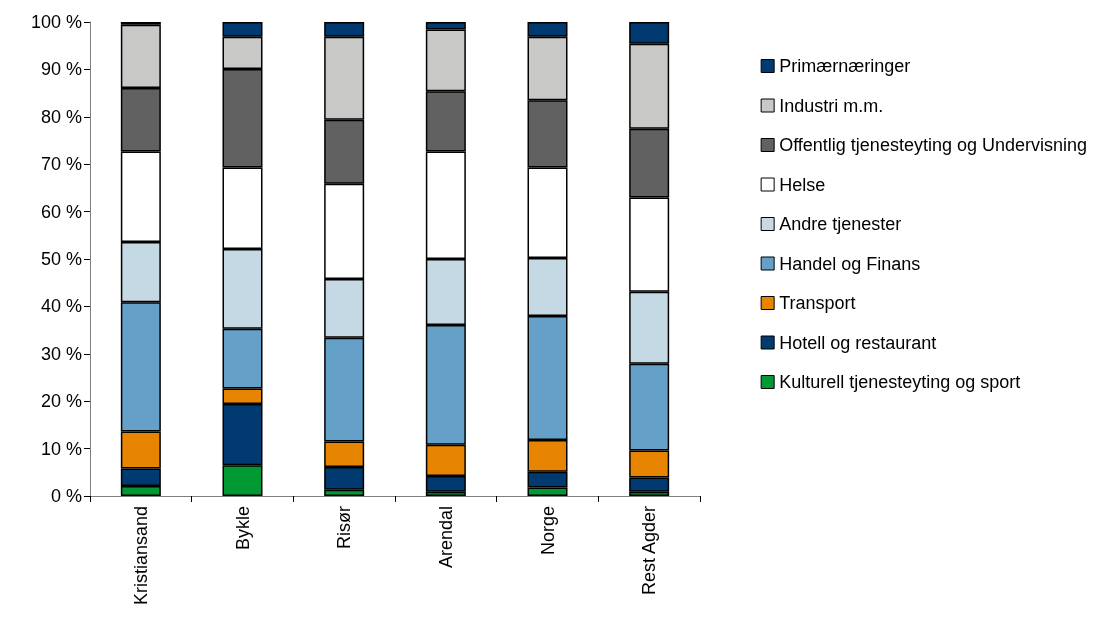 The width and height of the screenshot is (1096, 639). Describe the element at coordinates (344, 527) in the screenshot. I see `x-tick-label: Risør` at that location.